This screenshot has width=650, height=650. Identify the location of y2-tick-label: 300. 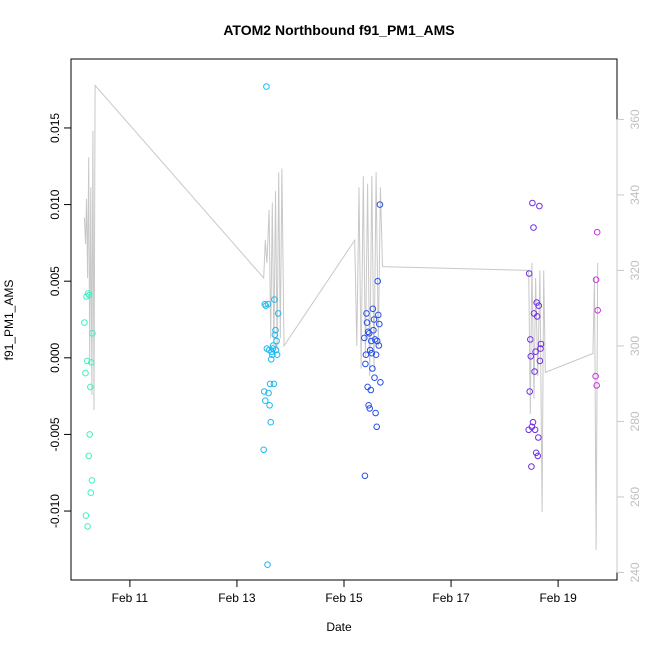
(635, 346).